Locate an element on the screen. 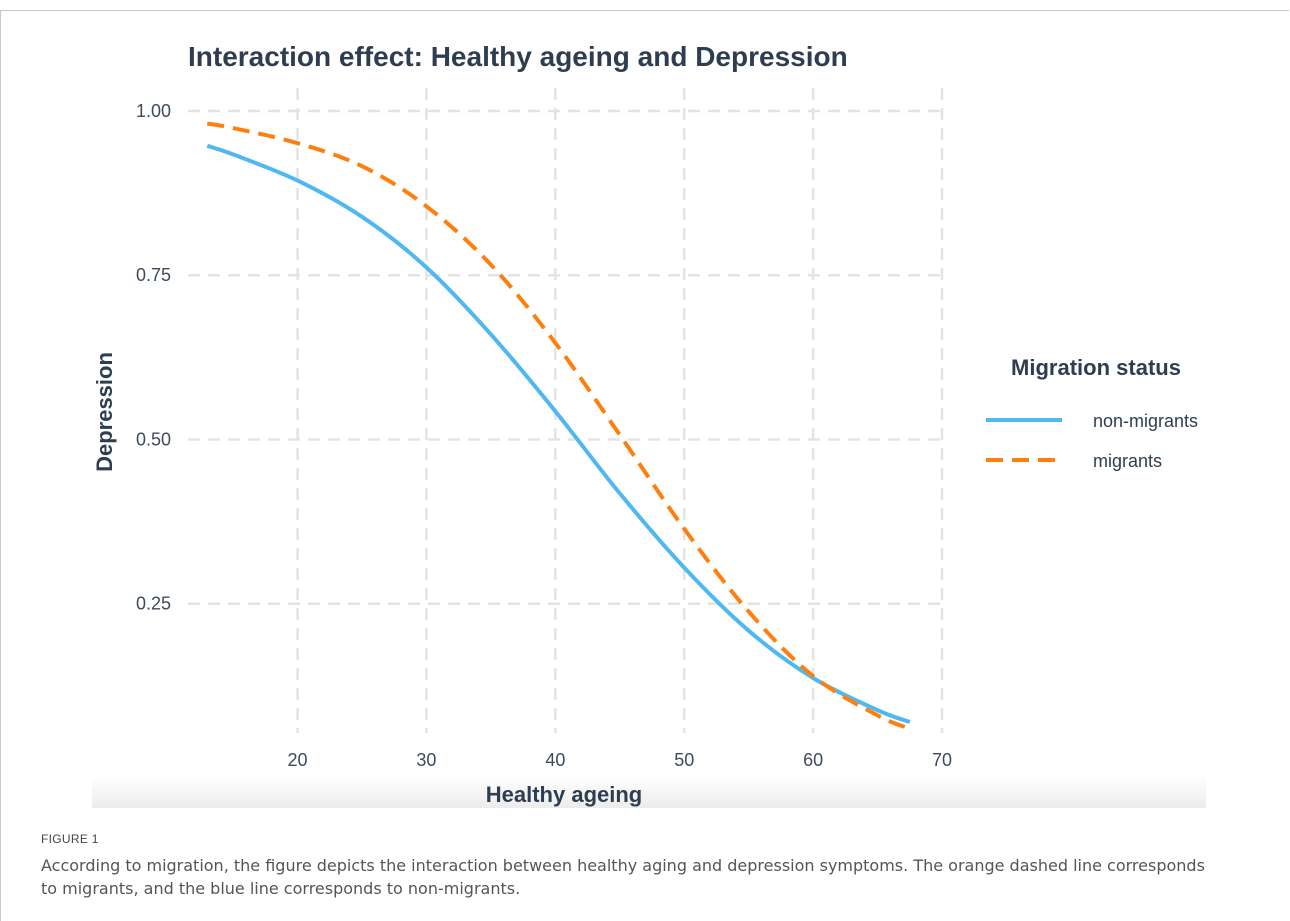  x-axis-label: Healthy ageing is located at coordinates (564, 794).